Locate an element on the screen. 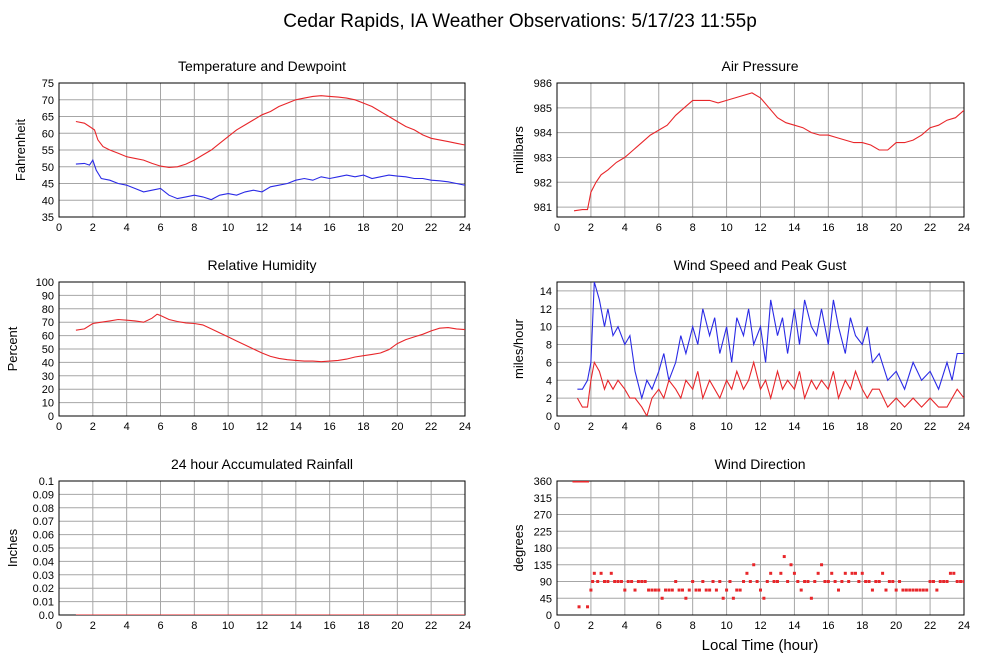 The width and height of the screenshot is (1000, 660). rain-y-tick-label: 0.06 is located at coordinates (43, 536).